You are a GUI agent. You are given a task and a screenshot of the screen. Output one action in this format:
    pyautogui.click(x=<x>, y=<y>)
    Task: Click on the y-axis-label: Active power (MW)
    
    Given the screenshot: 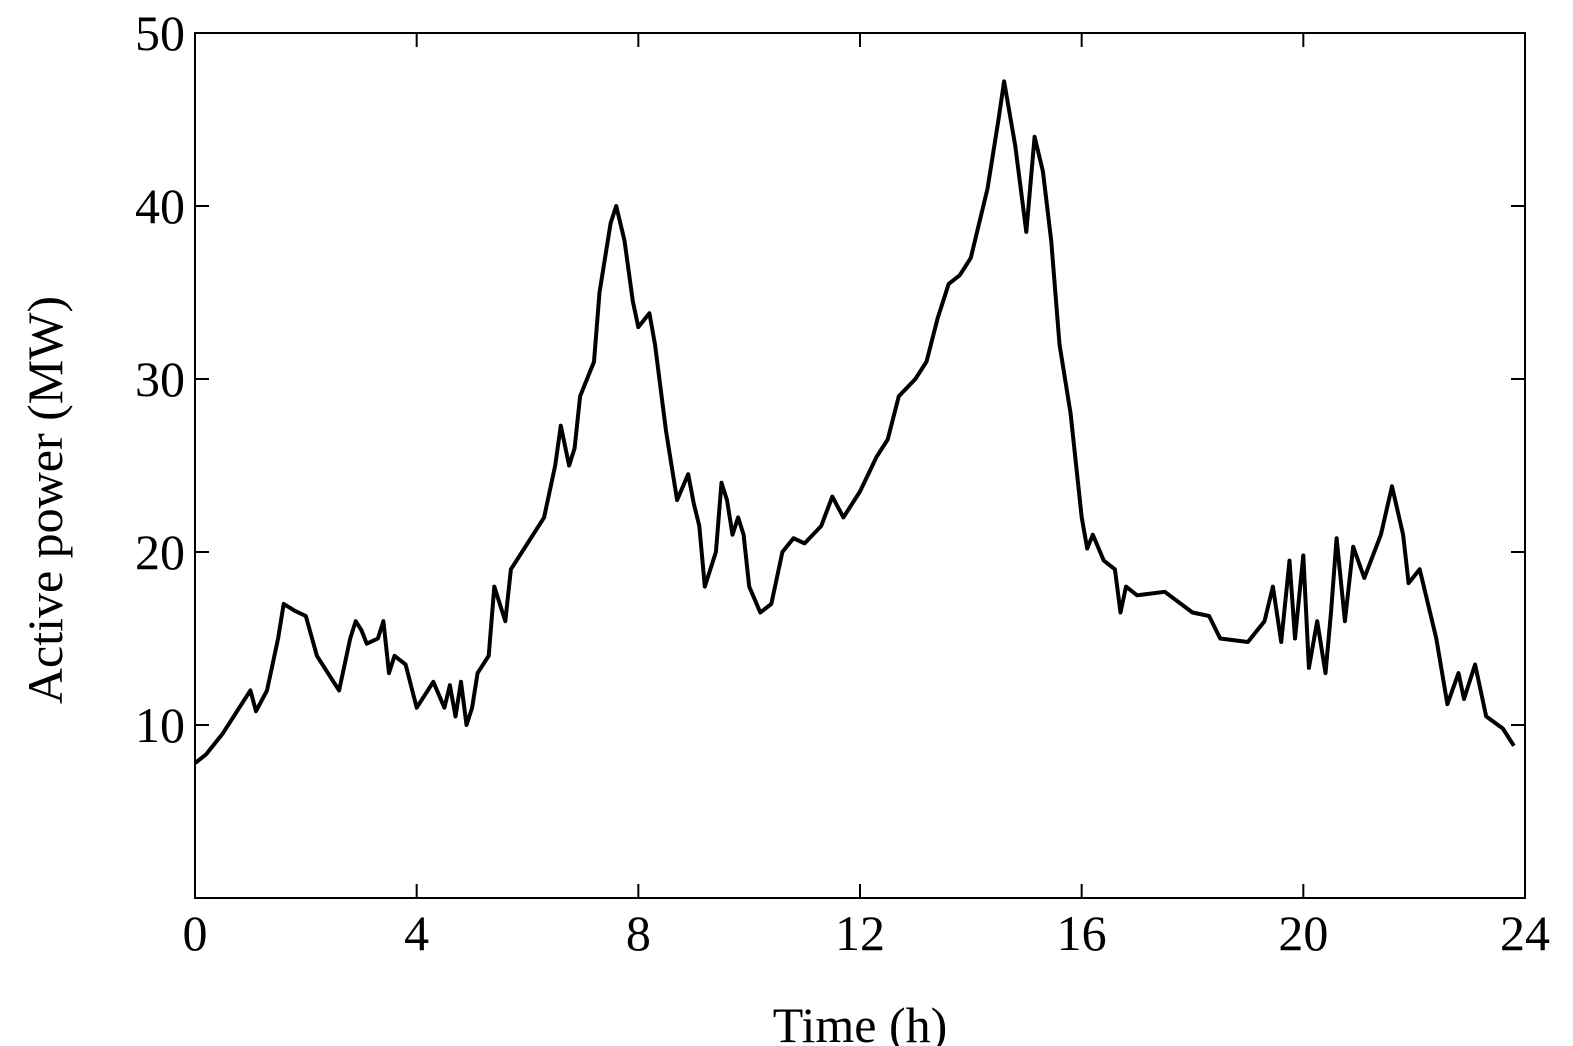 What is the action you would take?
    pyautogui.click(x=45, y=500)
    